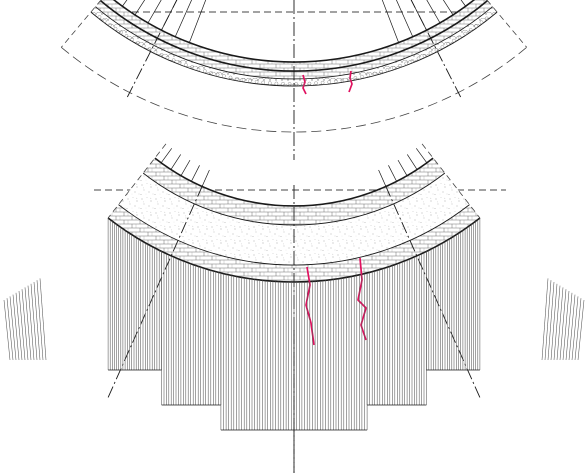 Image resolution: width=588 pixels, height=473 pixels. I want to click on top-view-edge-accents, so click(293, 50).